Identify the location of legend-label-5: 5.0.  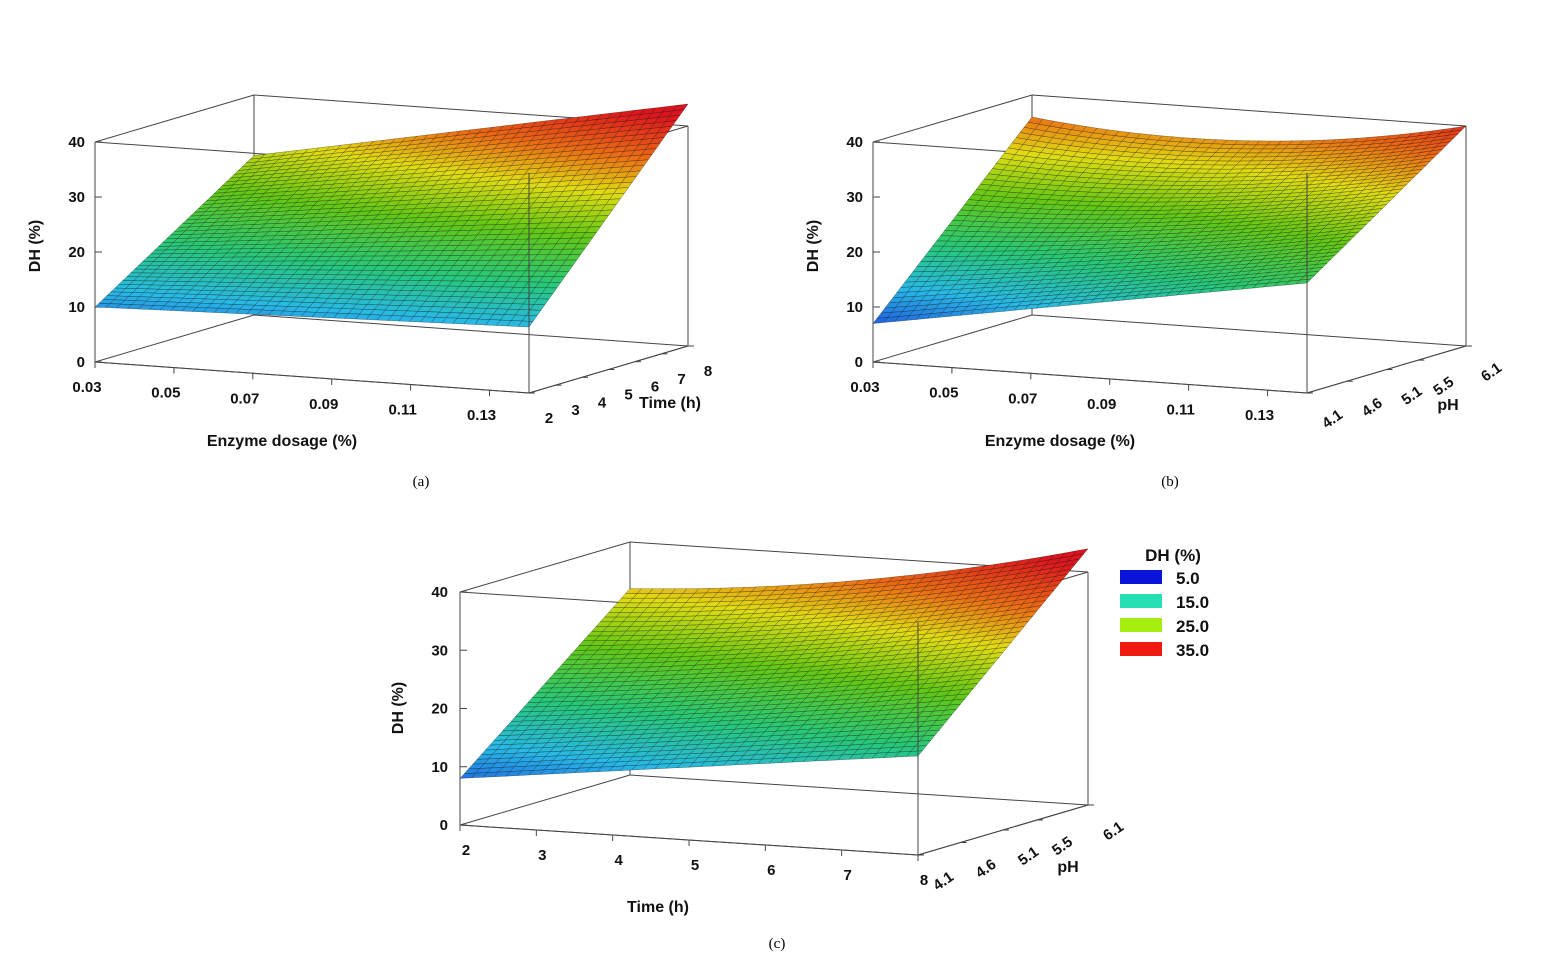
(1188, 578).